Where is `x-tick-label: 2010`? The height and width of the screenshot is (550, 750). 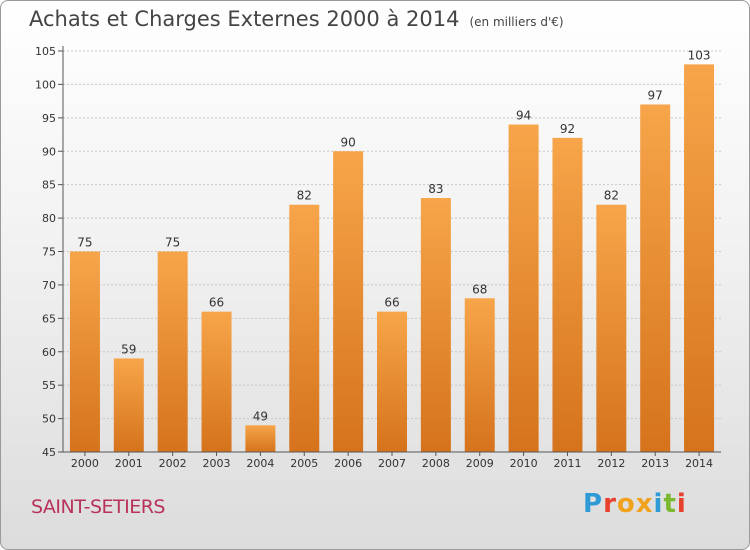 x-tick-label: 2010 is located at coordinates (524, 463).